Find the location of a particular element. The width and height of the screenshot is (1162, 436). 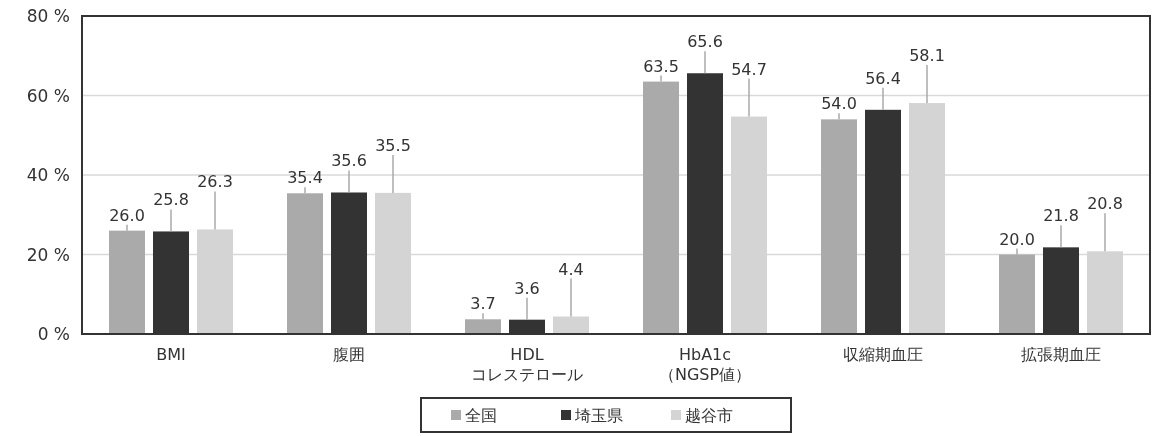

data-label: 58.1 is located at coordinates (927, 56).